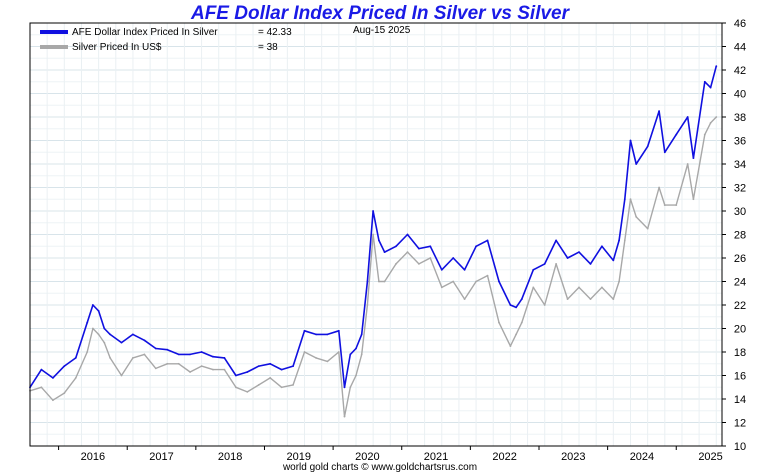 This screenshot has height=475, width=760. I want to click on y-tick-label: 14, so click(740, 400).